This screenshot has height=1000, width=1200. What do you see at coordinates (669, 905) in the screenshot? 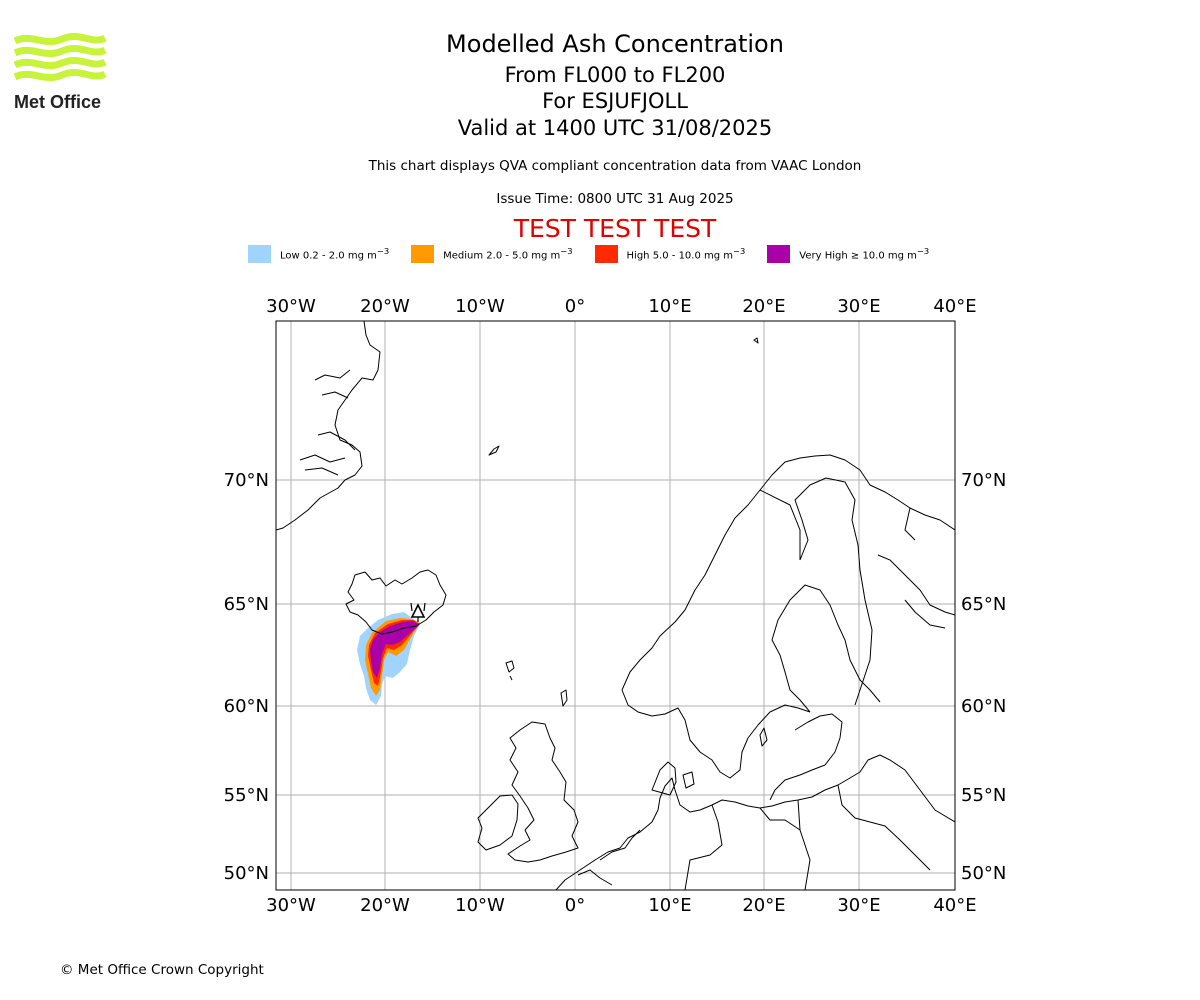
I see `lon-tick-bottom: 10°E` at bounding box center [669, 905].